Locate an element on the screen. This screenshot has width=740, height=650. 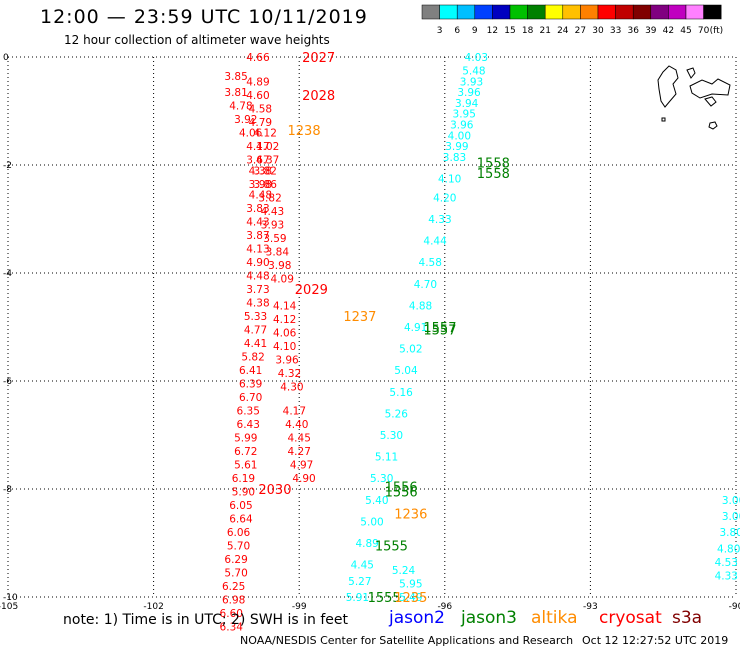
scale-label: 33 is located at coordinates (615, 31).